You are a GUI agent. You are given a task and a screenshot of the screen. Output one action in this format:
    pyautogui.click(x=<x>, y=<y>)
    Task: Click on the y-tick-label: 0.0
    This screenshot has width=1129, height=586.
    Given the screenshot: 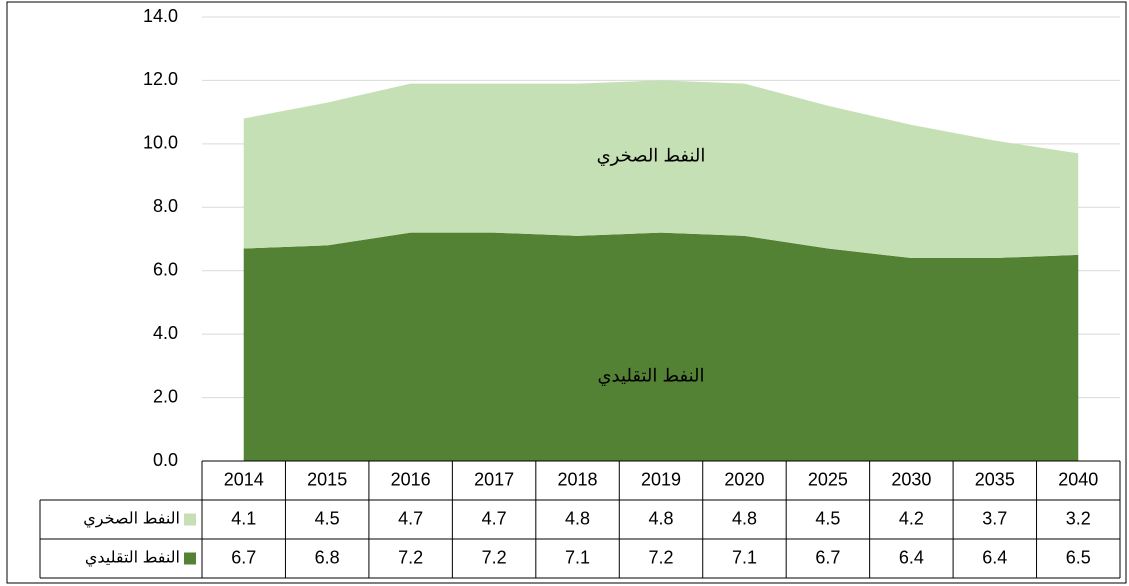 What is the action you would take?
    pyautogui.click(x=165, y=460)
    